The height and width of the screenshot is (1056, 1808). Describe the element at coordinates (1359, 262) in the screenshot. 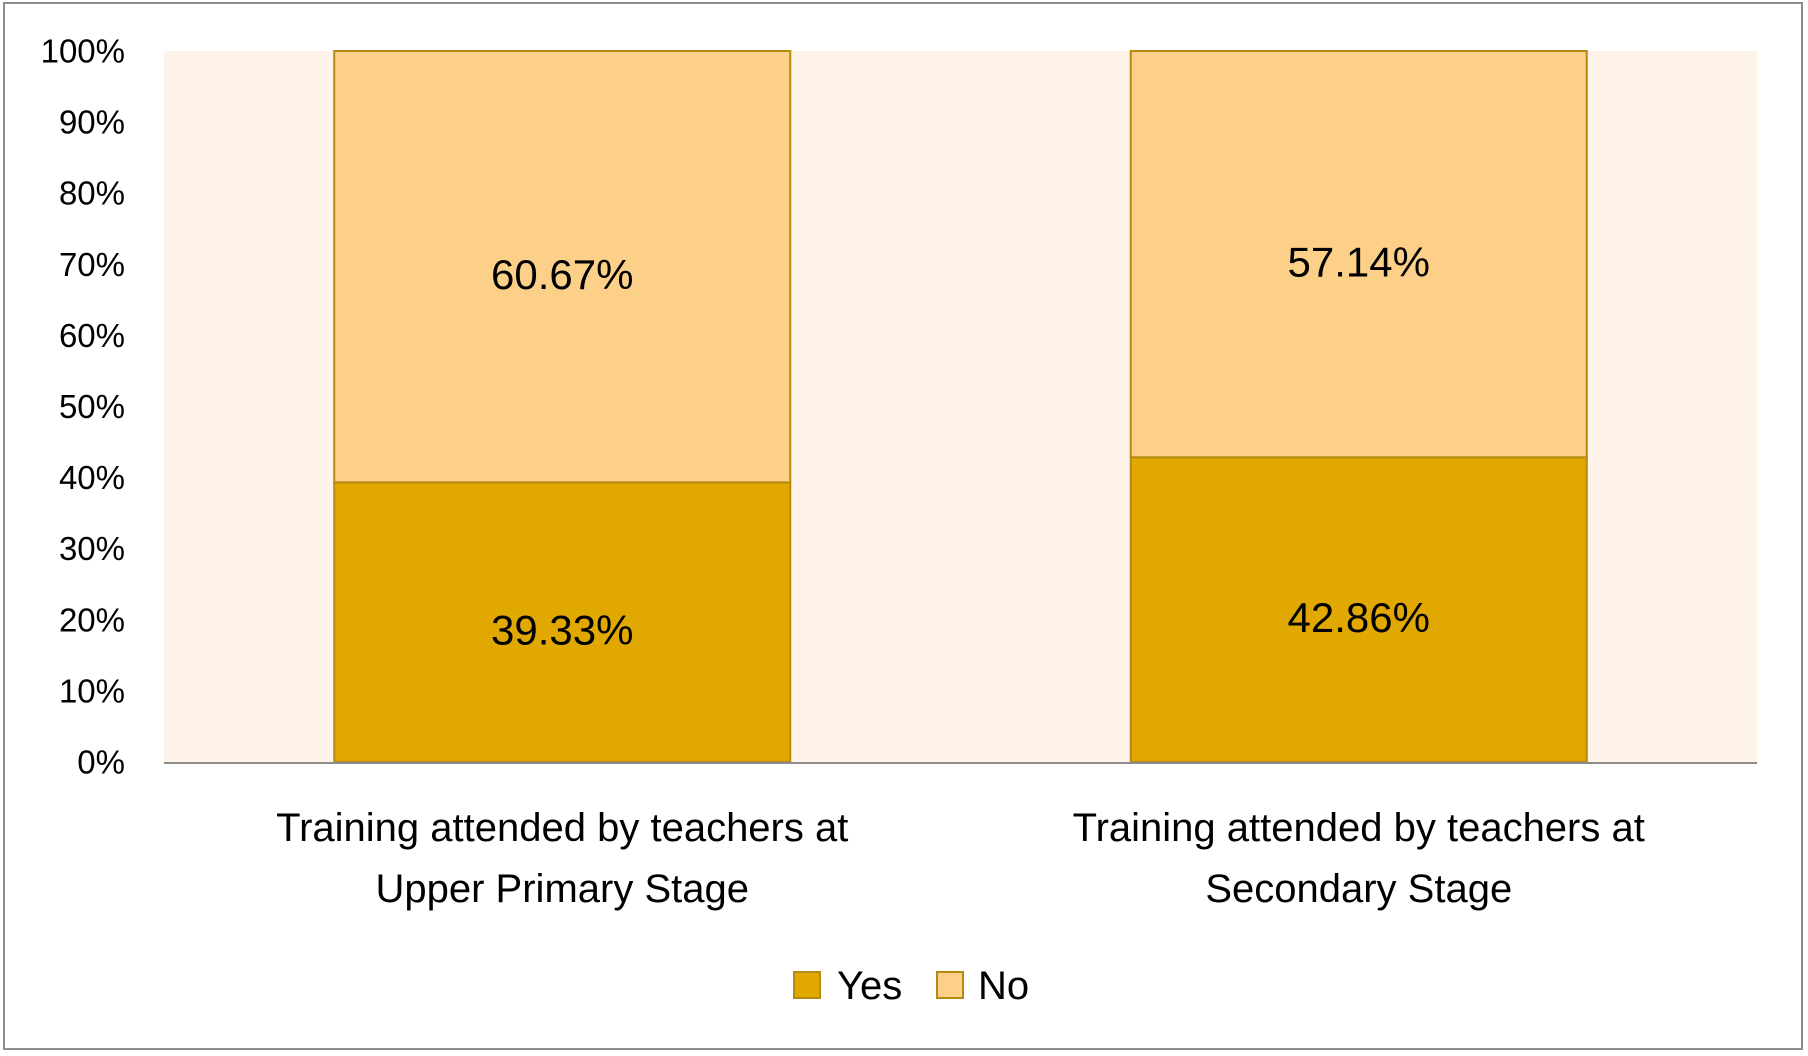

I see `data-label: 57.14%` at that location.